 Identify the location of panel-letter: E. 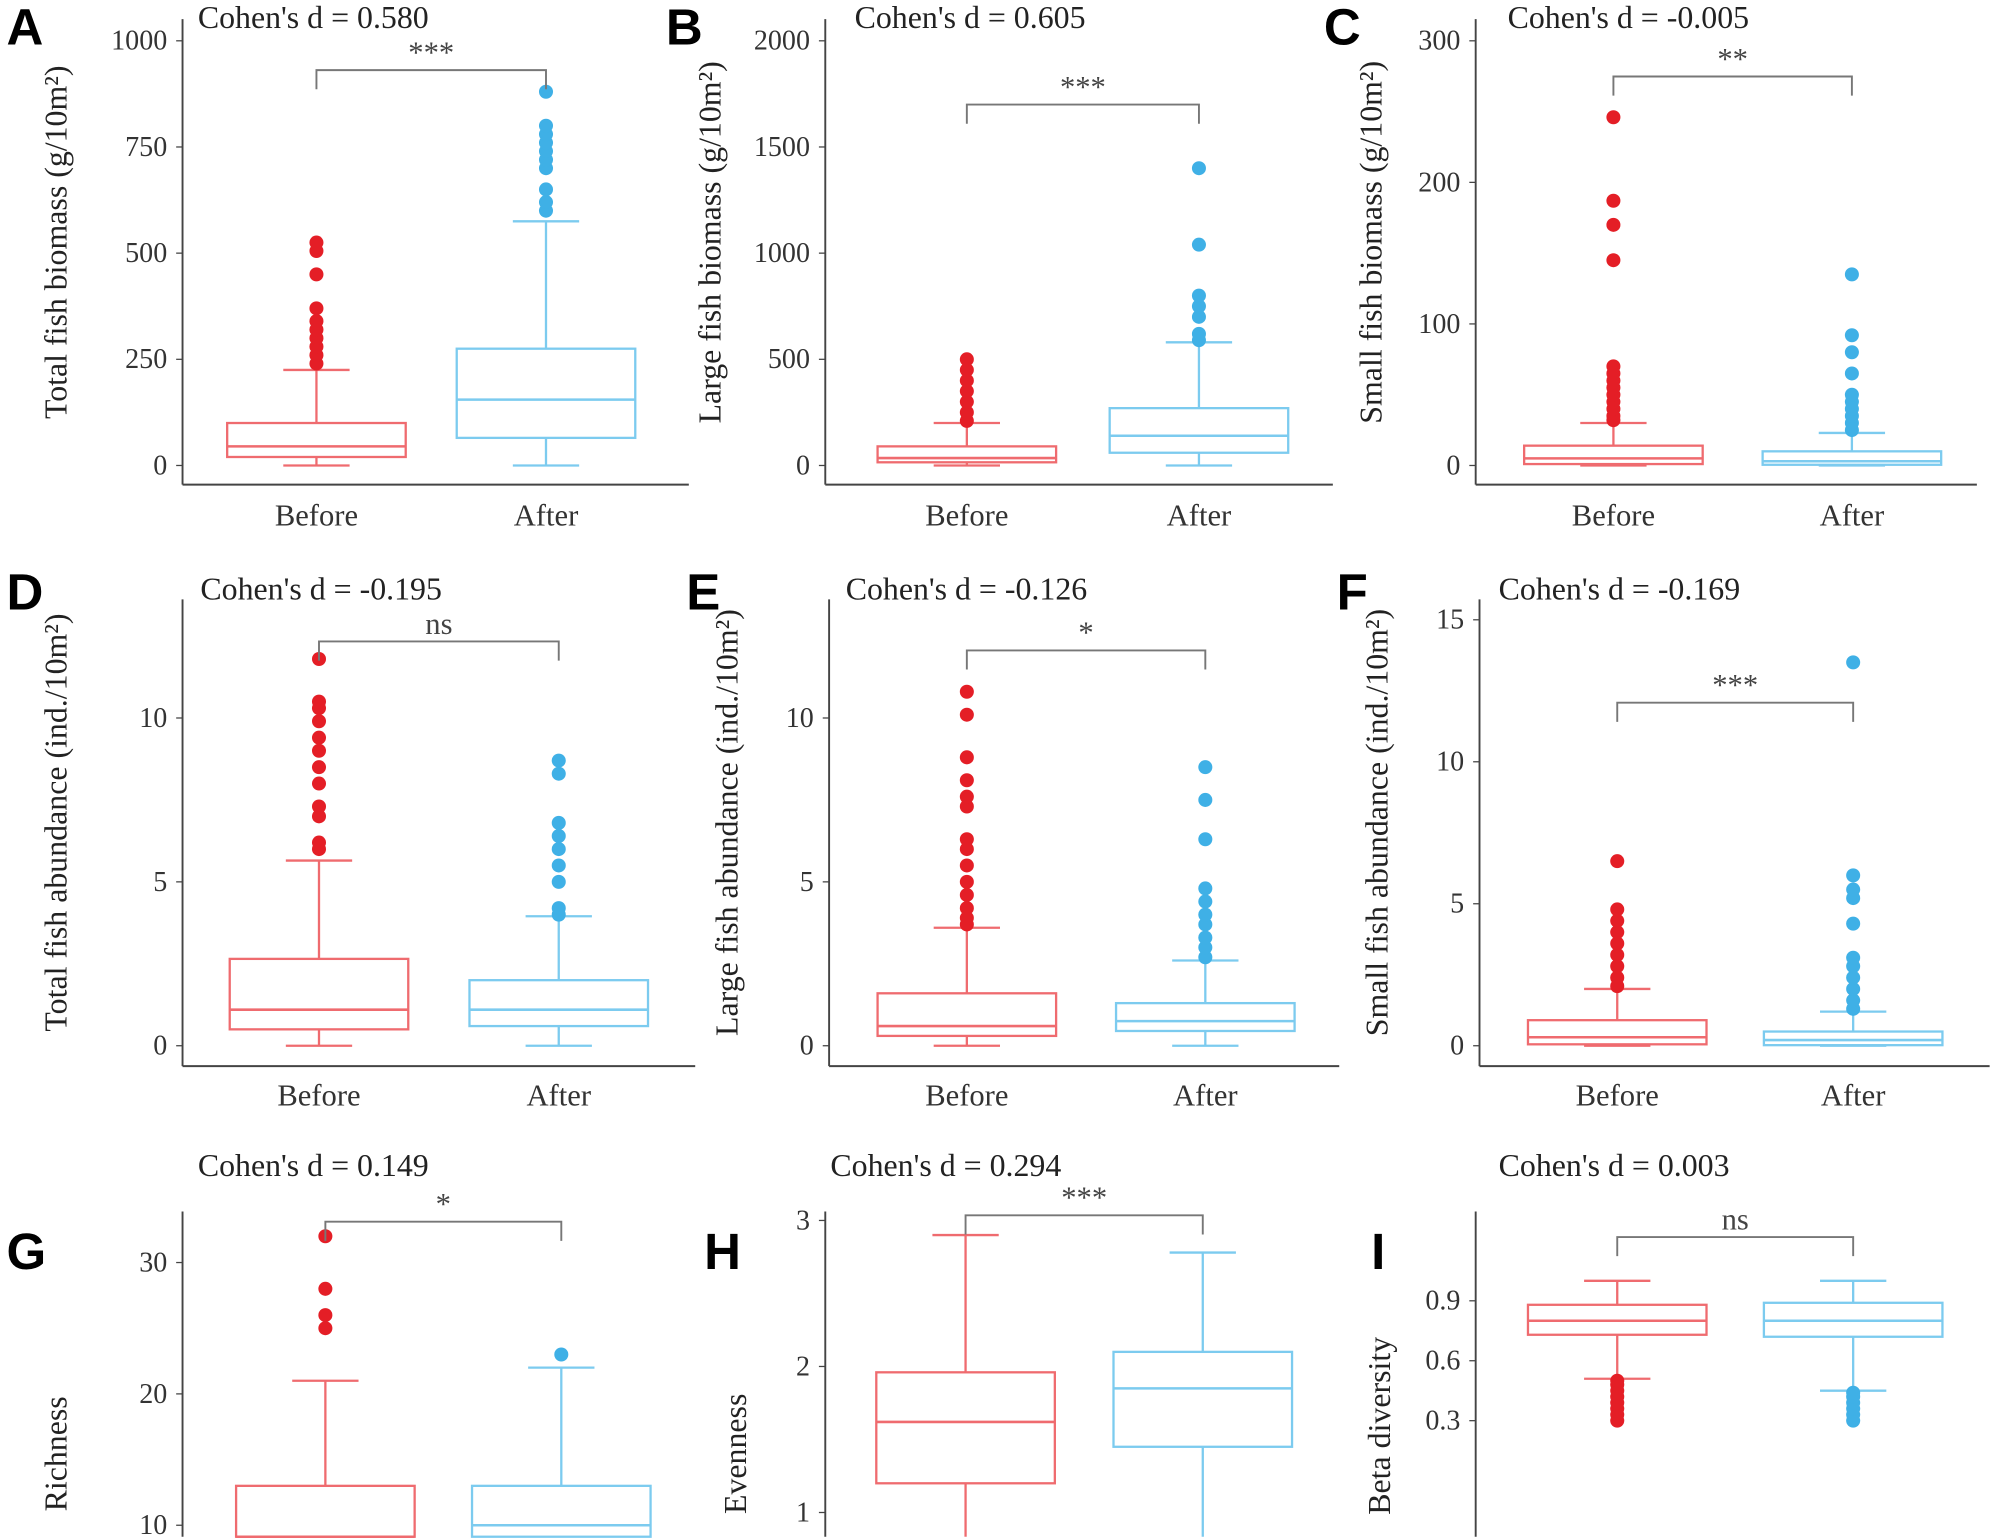
(703, 592).